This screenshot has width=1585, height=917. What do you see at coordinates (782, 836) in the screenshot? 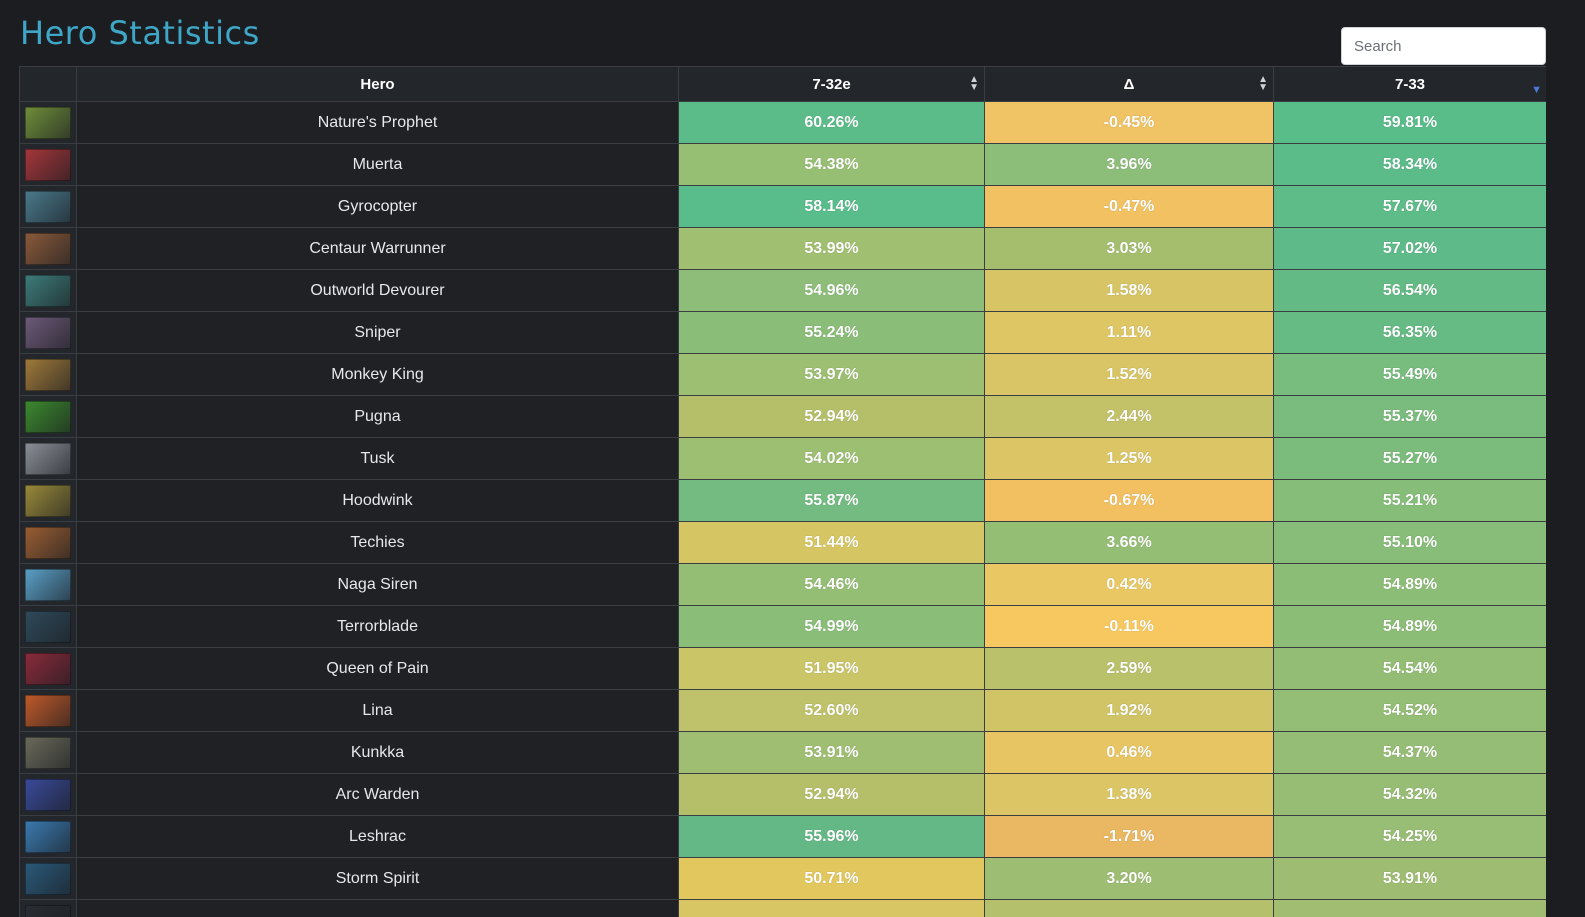
I see `table-row: Leshrac 55.96% -1.71% 54.25%` at bounding box center [782, 836].